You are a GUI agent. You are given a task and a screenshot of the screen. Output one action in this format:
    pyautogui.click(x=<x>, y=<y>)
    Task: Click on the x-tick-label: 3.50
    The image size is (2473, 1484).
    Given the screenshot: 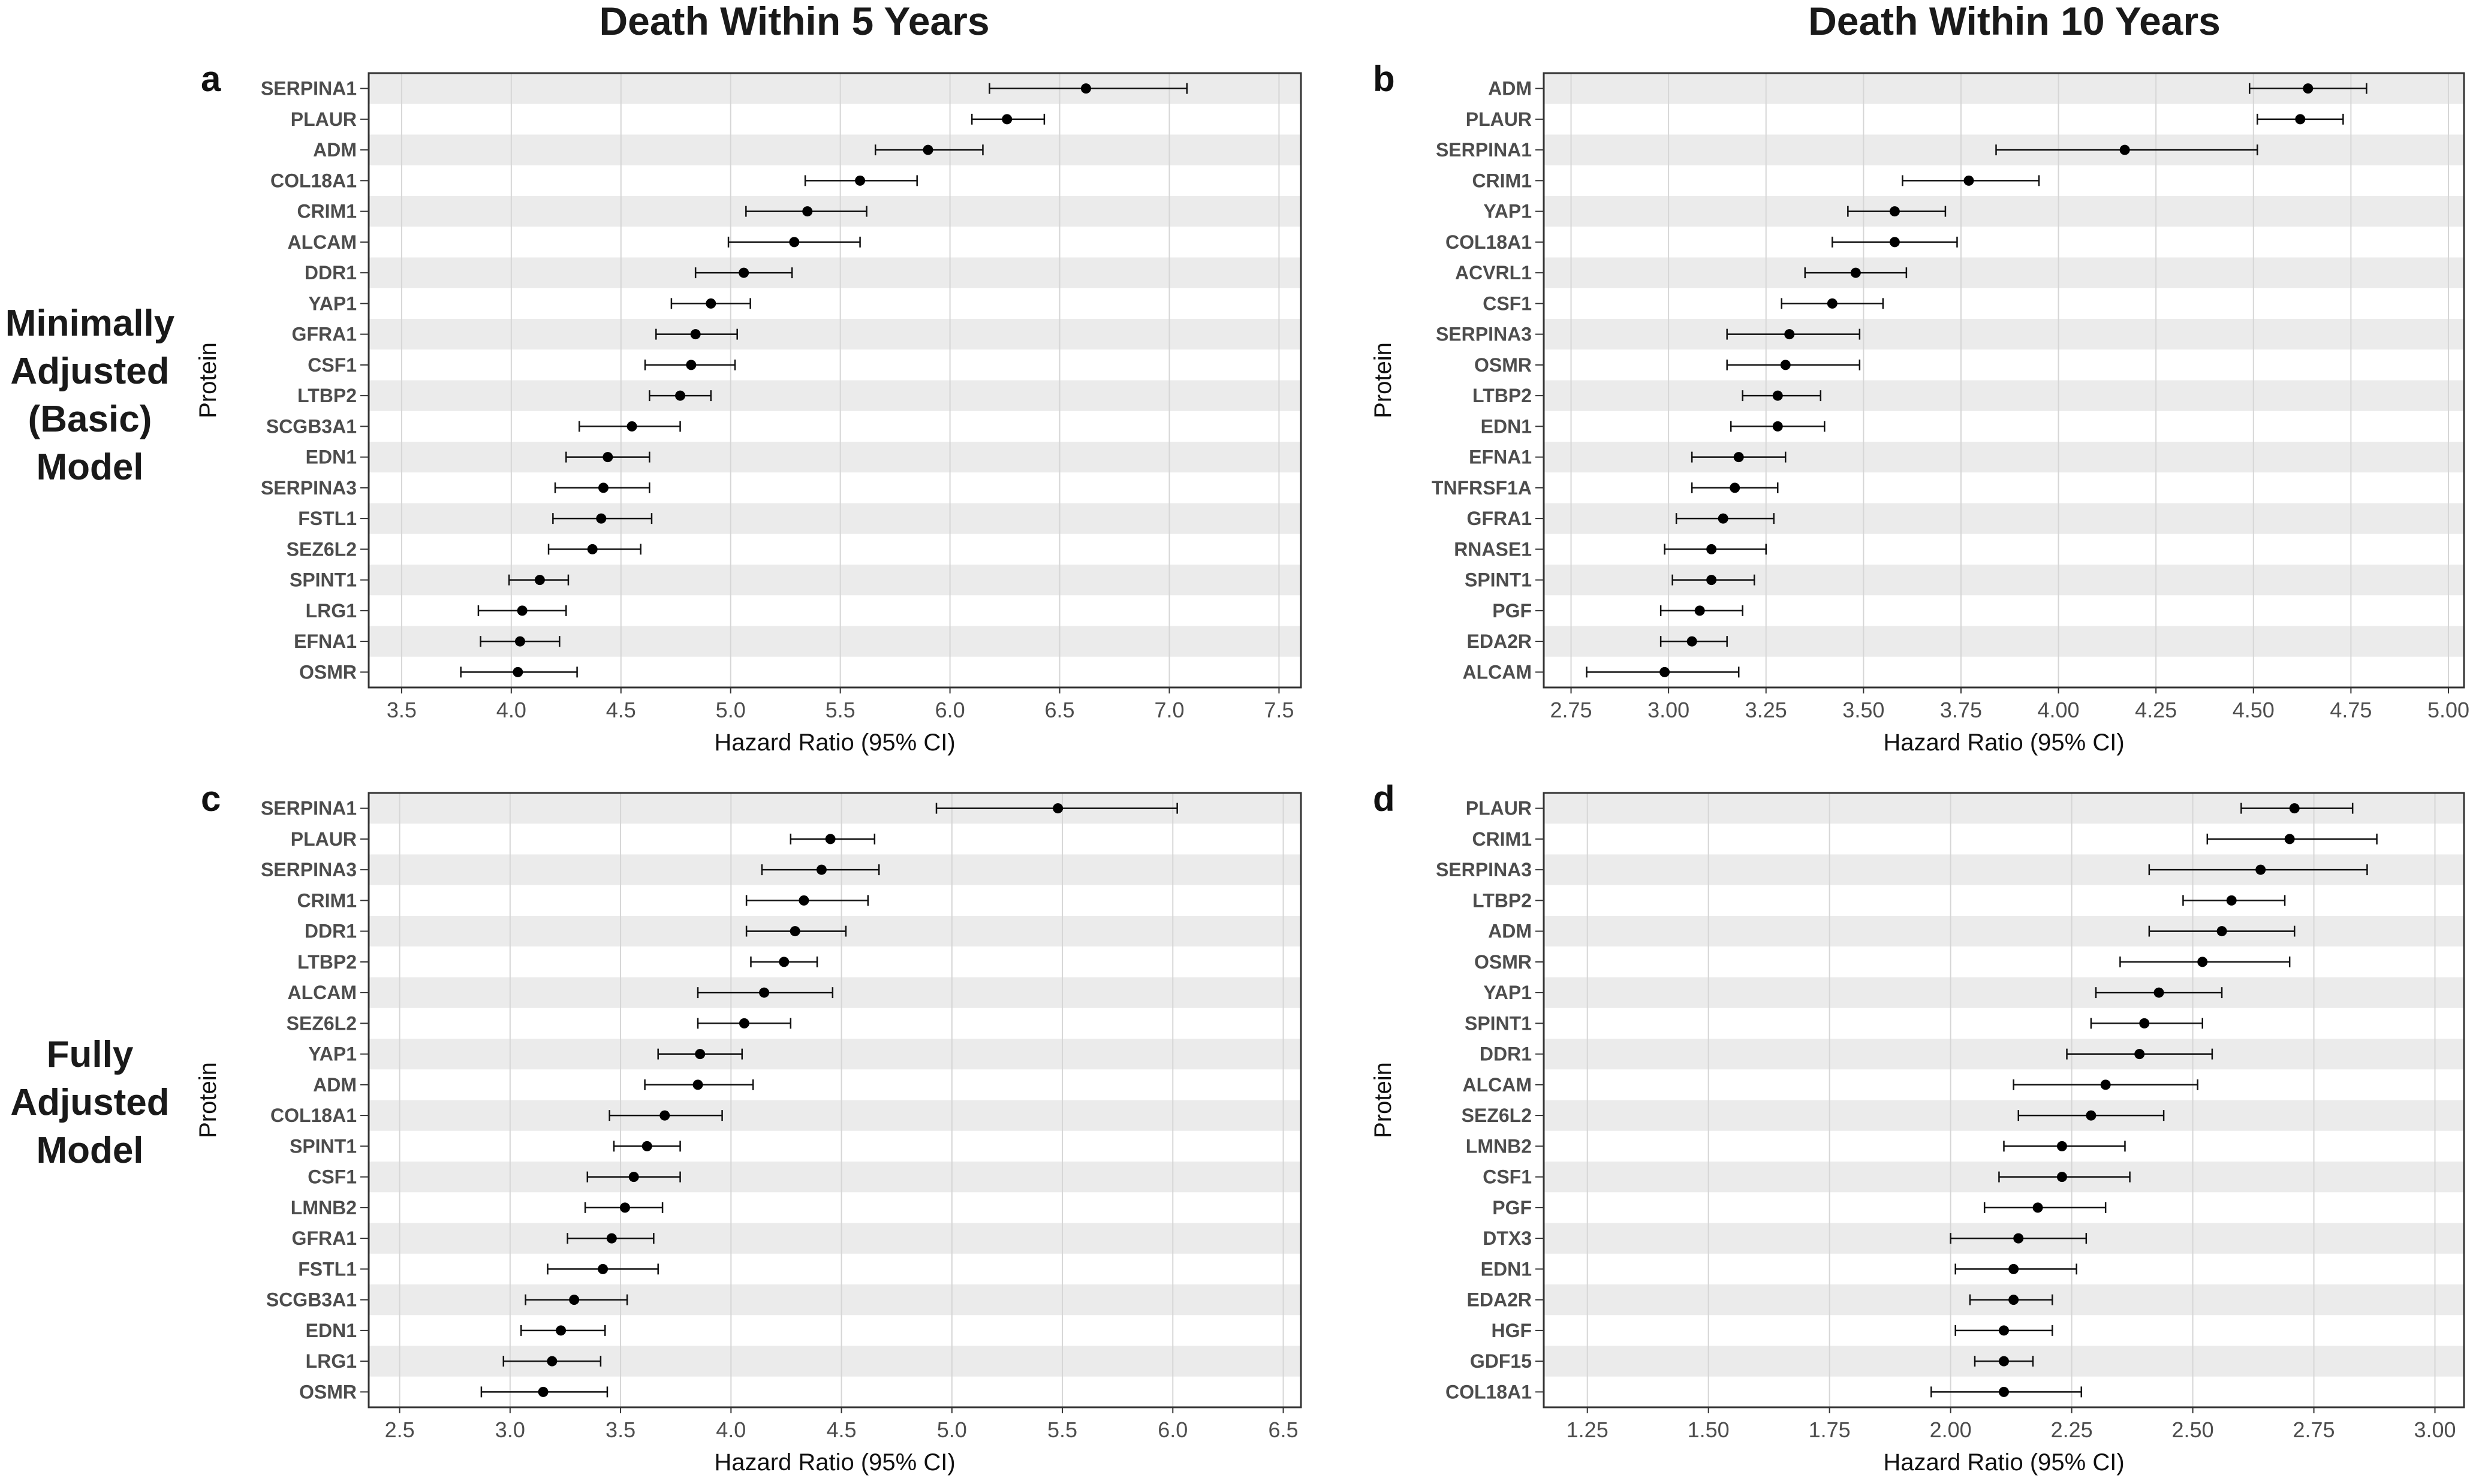 What is the action you would take?
    pyautogui.click(x=1863, y=710)
    